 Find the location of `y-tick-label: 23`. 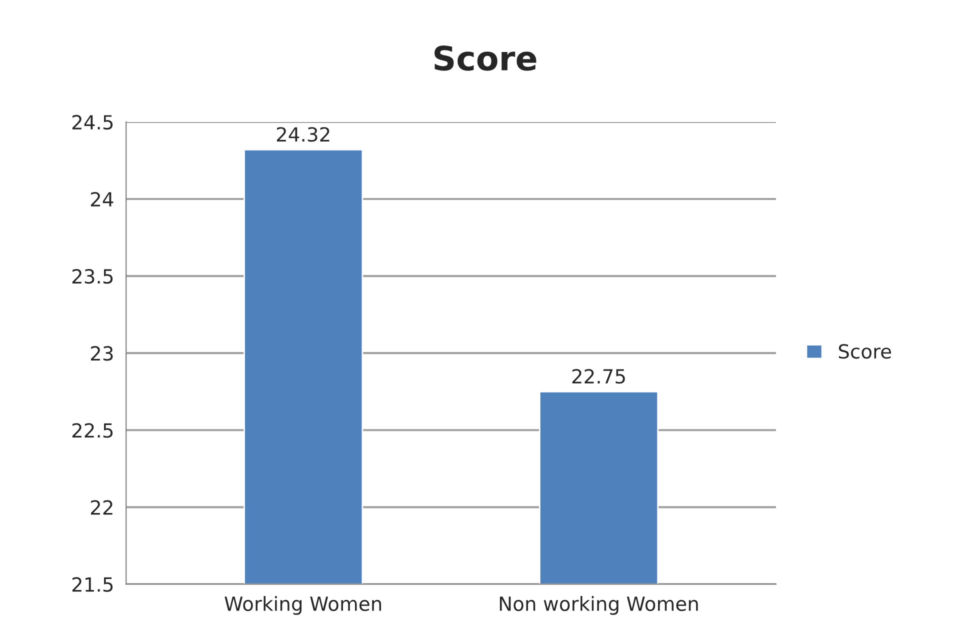

y-tick-label: 23 is located at coordinates (101, 353).